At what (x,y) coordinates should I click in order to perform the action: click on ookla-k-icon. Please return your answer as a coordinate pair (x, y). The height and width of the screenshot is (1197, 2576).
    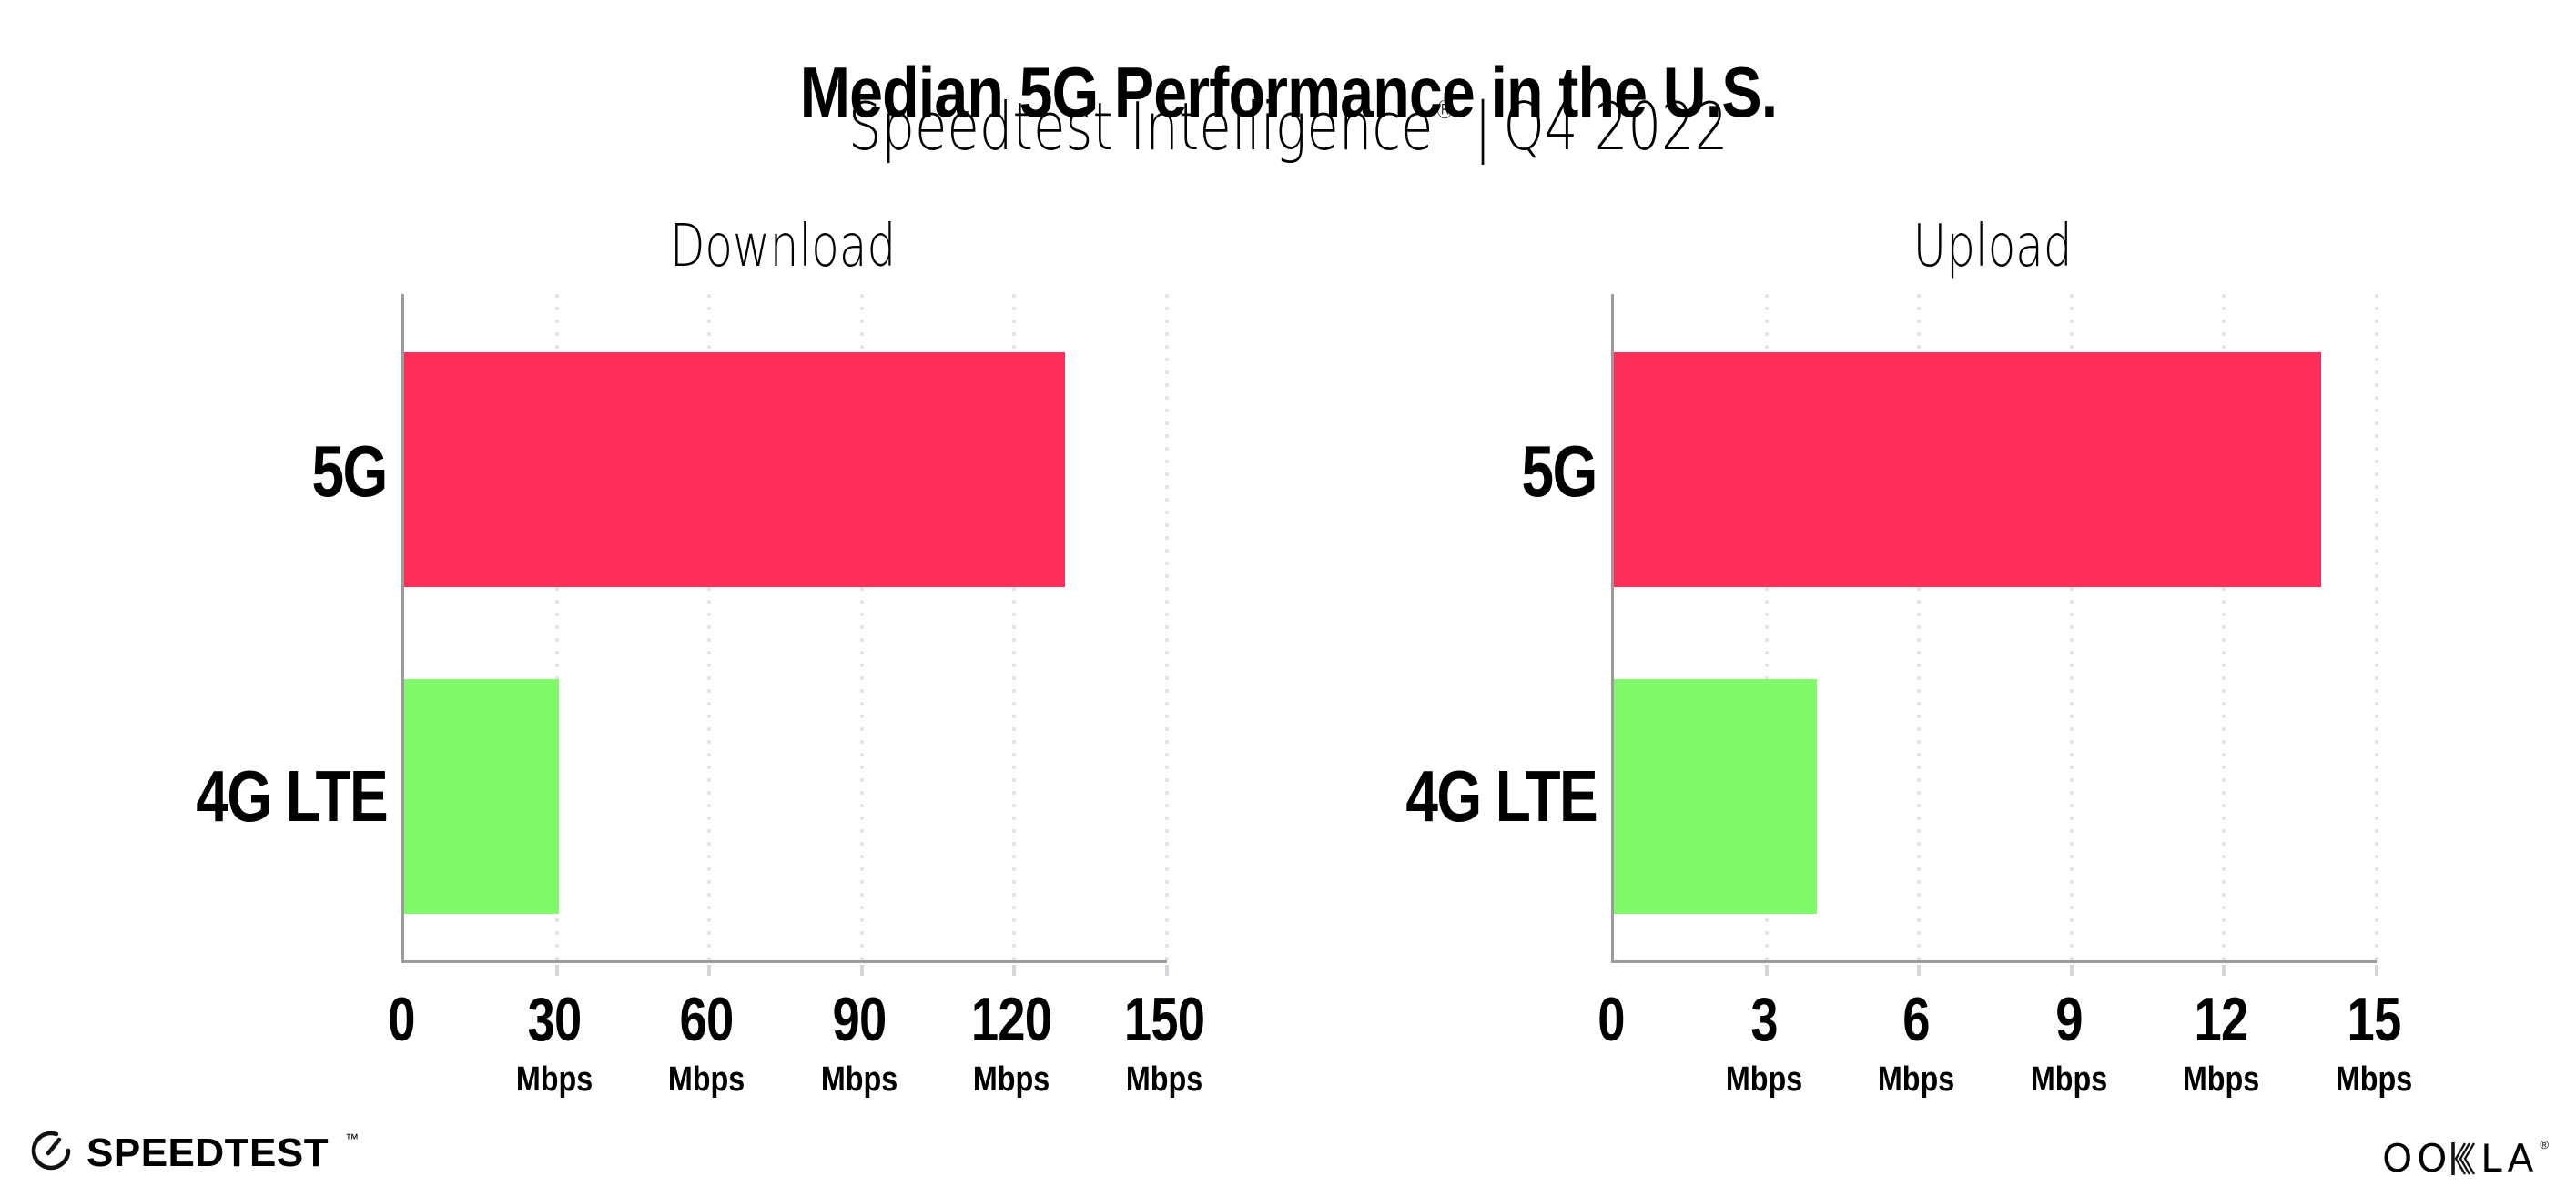
    Looking at the image, I should click on (2465, 1160).